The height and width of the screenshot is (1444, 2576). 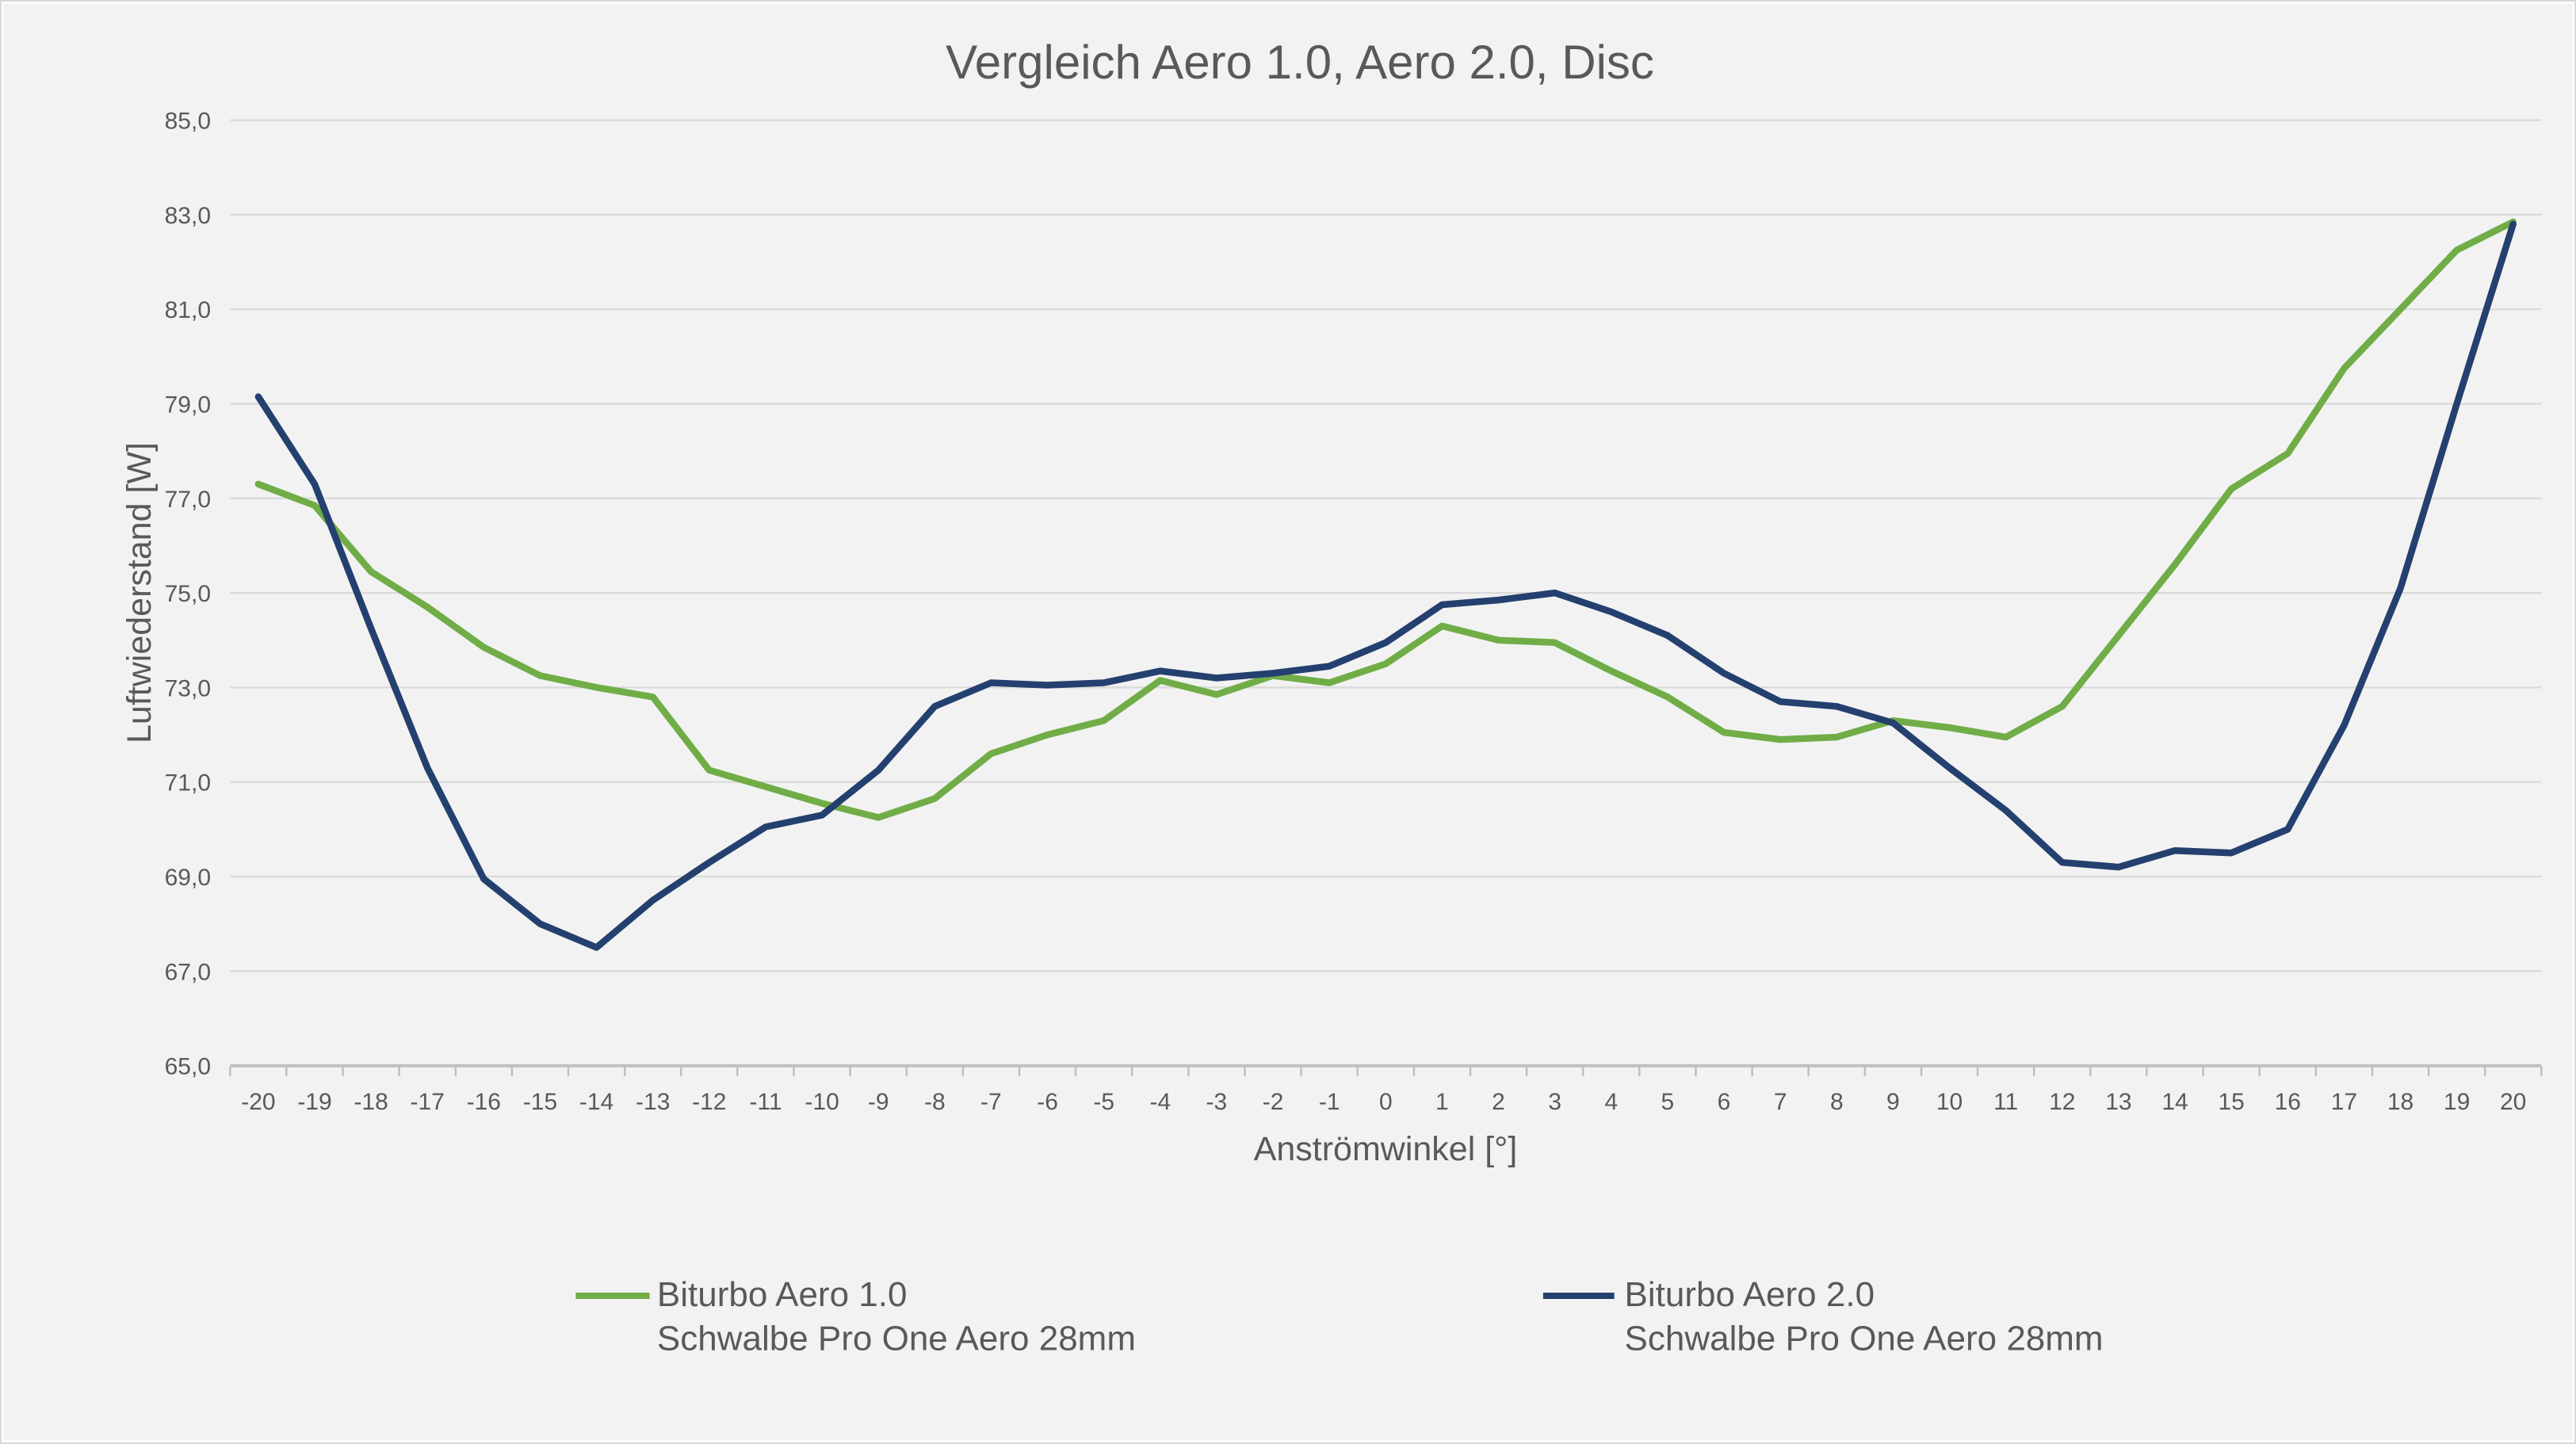 I want to click on svg-text: -10, so click(x=822, y=1102).